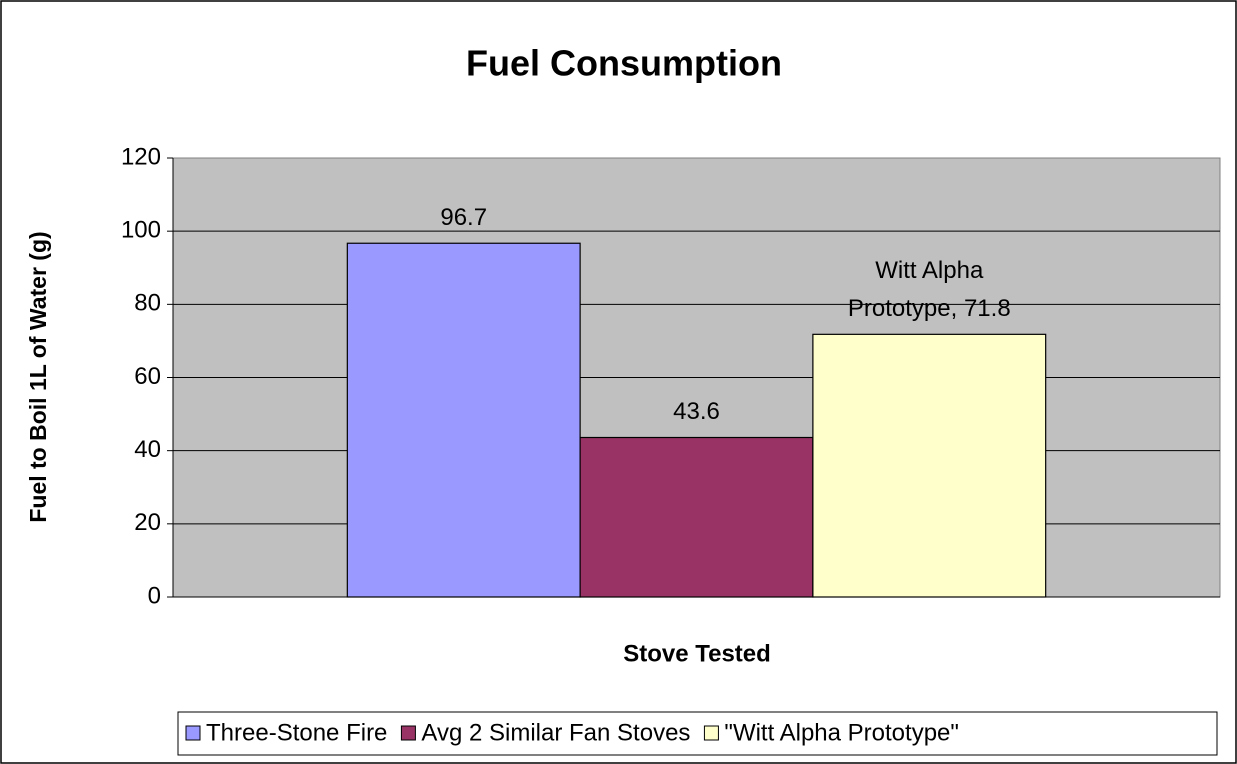  Describe the element at coordinates (697, 653) in the screenshot. I see `x-axis-title: Stove Tested` at that location.